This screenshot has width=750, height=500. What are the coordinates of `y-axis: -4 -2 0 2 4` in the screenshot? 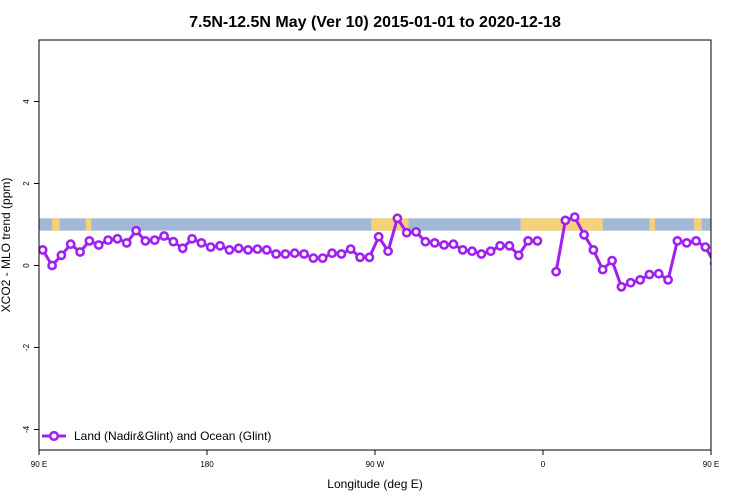 It's located at (30, 266).